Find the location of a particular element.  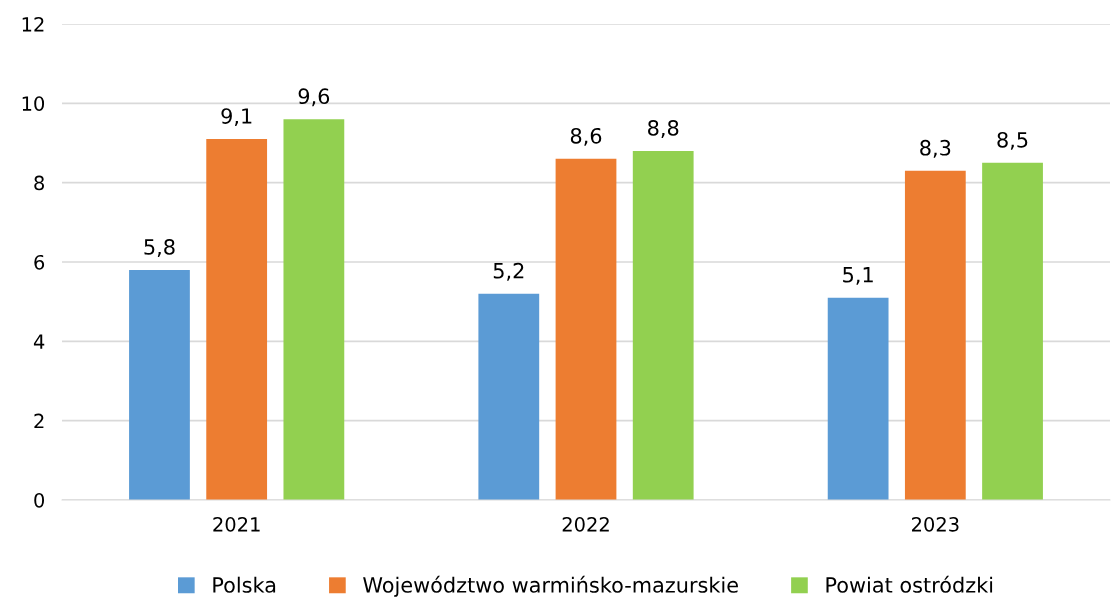

data-label: 5,8 is located at coordinates (159, 248).